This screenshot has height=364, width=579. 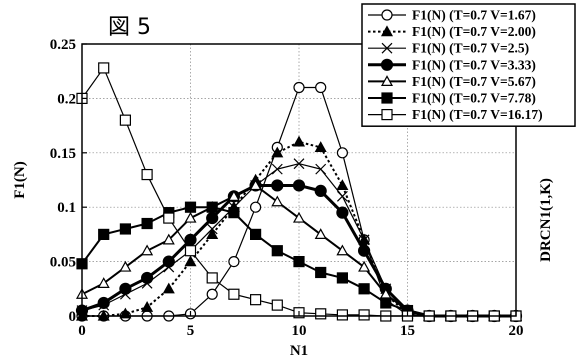 I want to click on legend-label: F1(N) (T=0.7 V=5.67), so click(x=474, y=81).